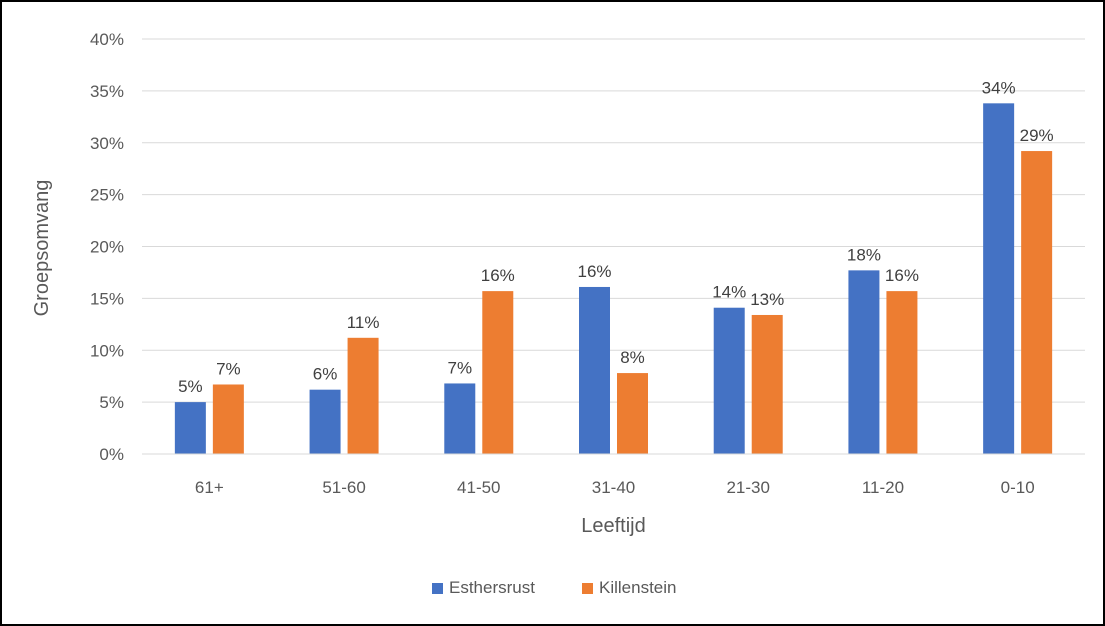  I want to click on x-tick-label: 0-10, so click(1018, 487).